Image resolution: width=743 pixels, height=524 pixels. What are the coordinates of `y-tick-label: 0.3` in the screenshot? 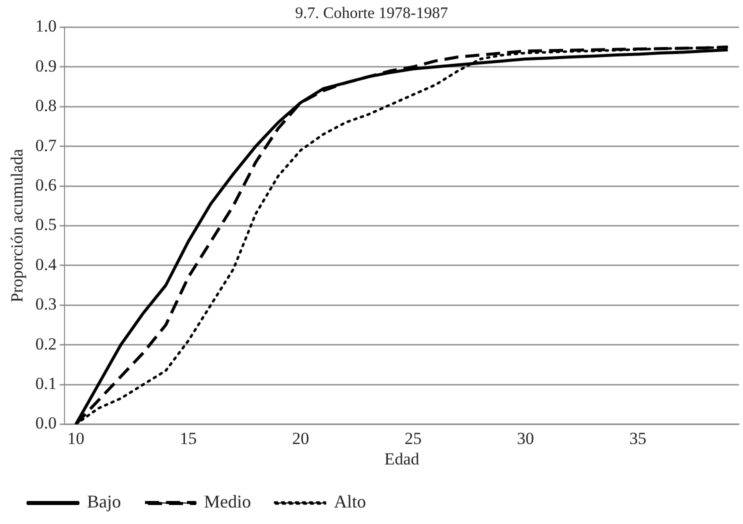 It's located at (46, 304).